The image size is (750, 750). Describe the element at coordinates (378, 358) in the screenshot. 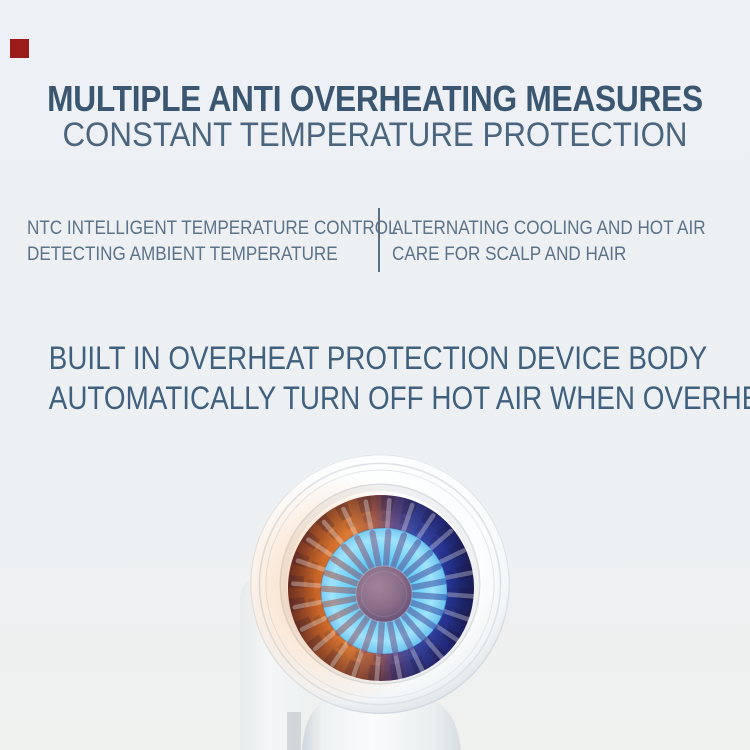

I see `subheading-line1: BUILT IN OVERHEAT PROTECTION DEVICE BODY` at that location.